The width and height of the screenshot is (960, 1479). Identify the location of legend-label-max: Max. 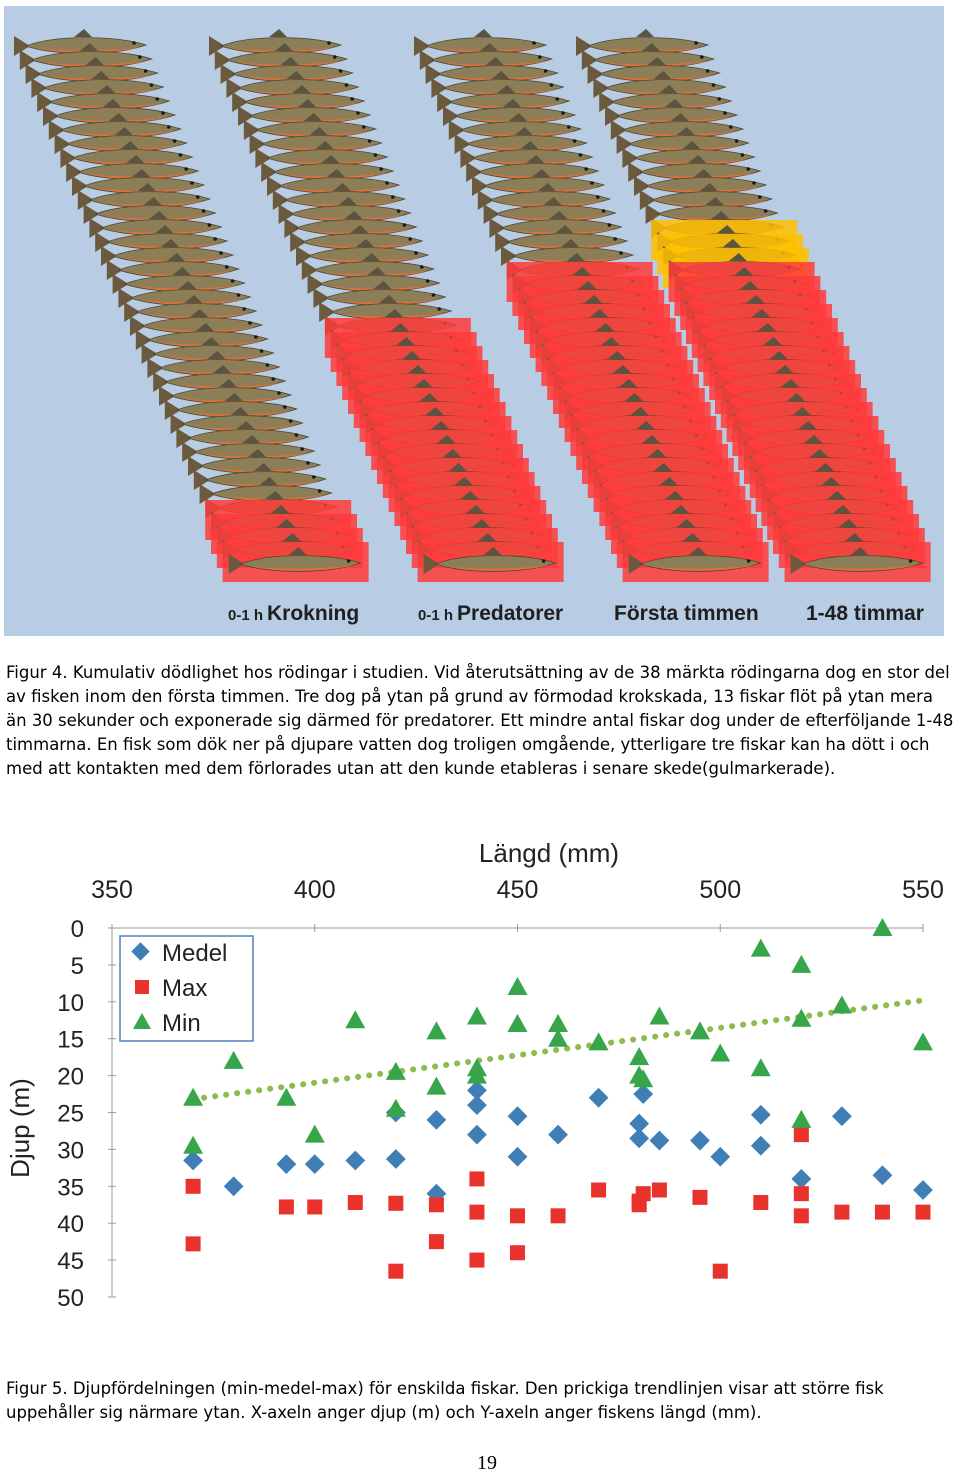
(184, 988).